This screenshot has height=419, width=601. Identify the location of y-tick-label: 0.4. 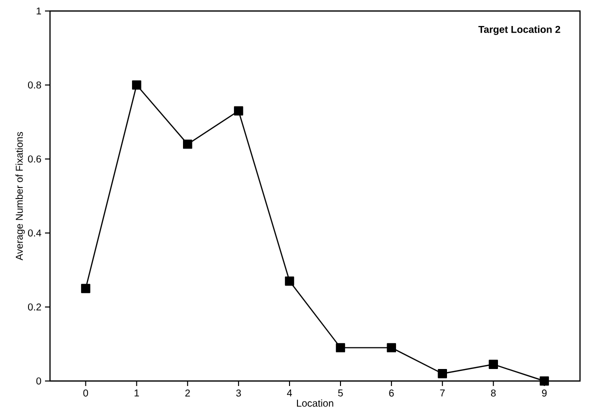
(35, 233).